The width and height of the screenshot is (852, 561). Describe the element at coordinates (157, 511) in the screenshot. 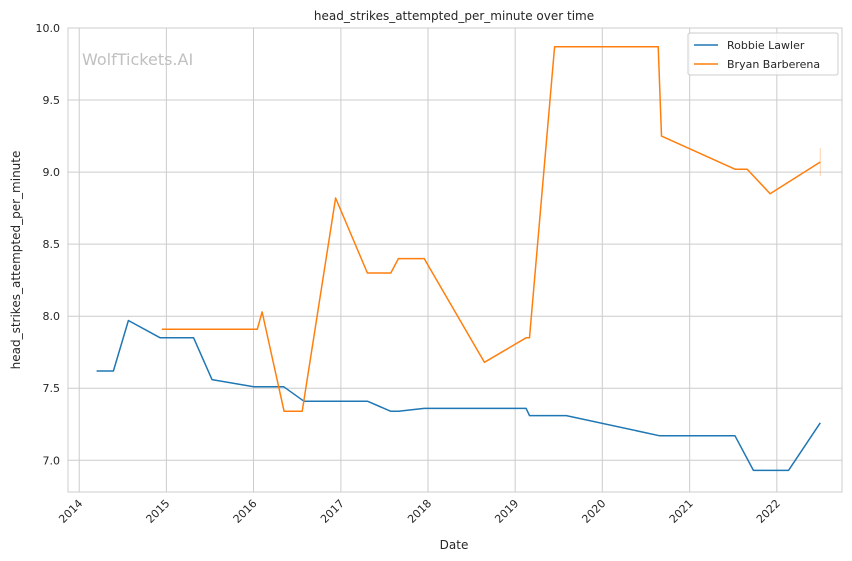

I see `x-tick-label-2015: 2015` at that location.